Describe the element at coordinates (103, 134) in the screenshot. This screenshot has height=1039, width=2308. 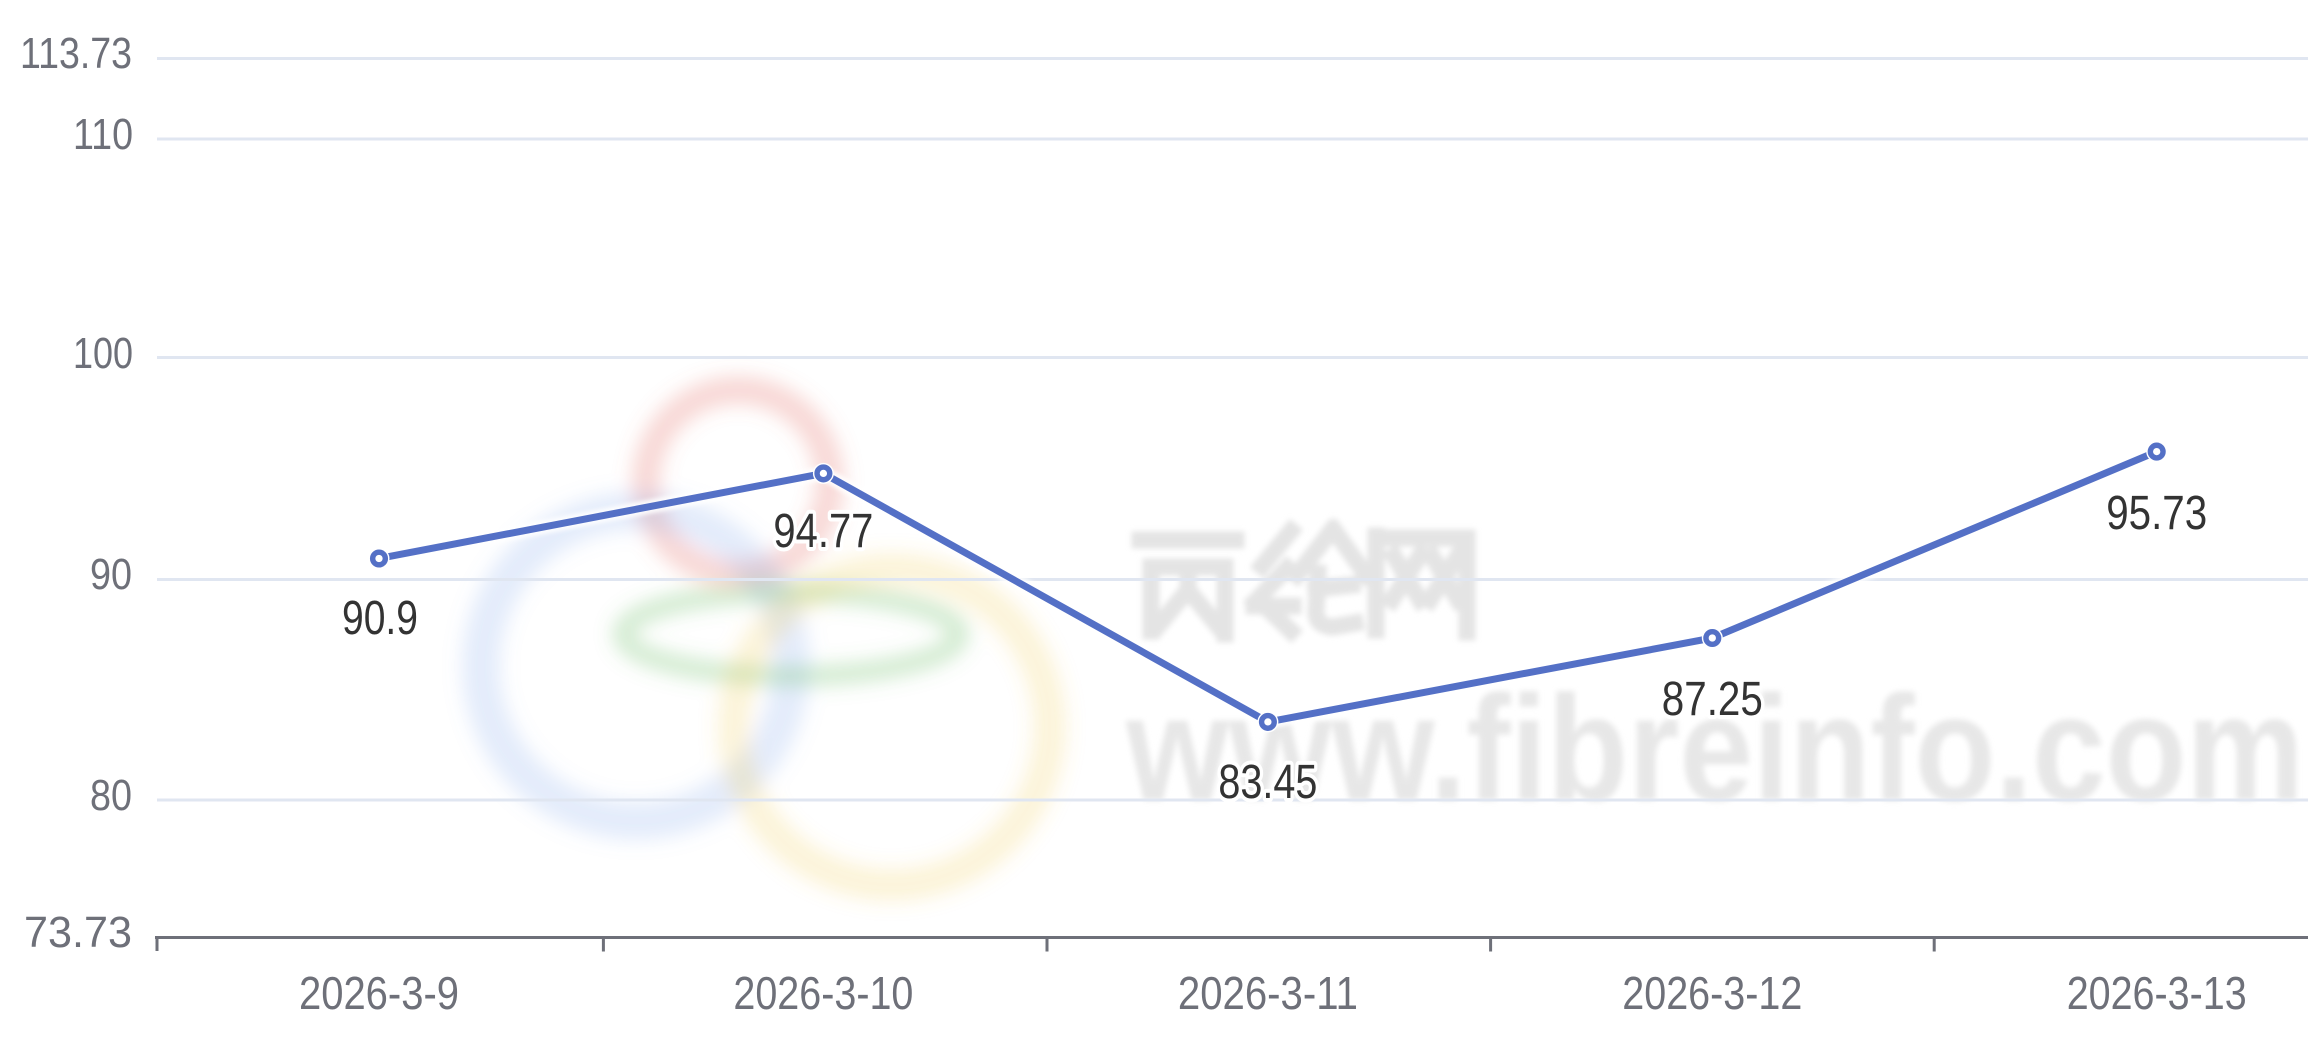
I see `svg-text: 110` at that location.